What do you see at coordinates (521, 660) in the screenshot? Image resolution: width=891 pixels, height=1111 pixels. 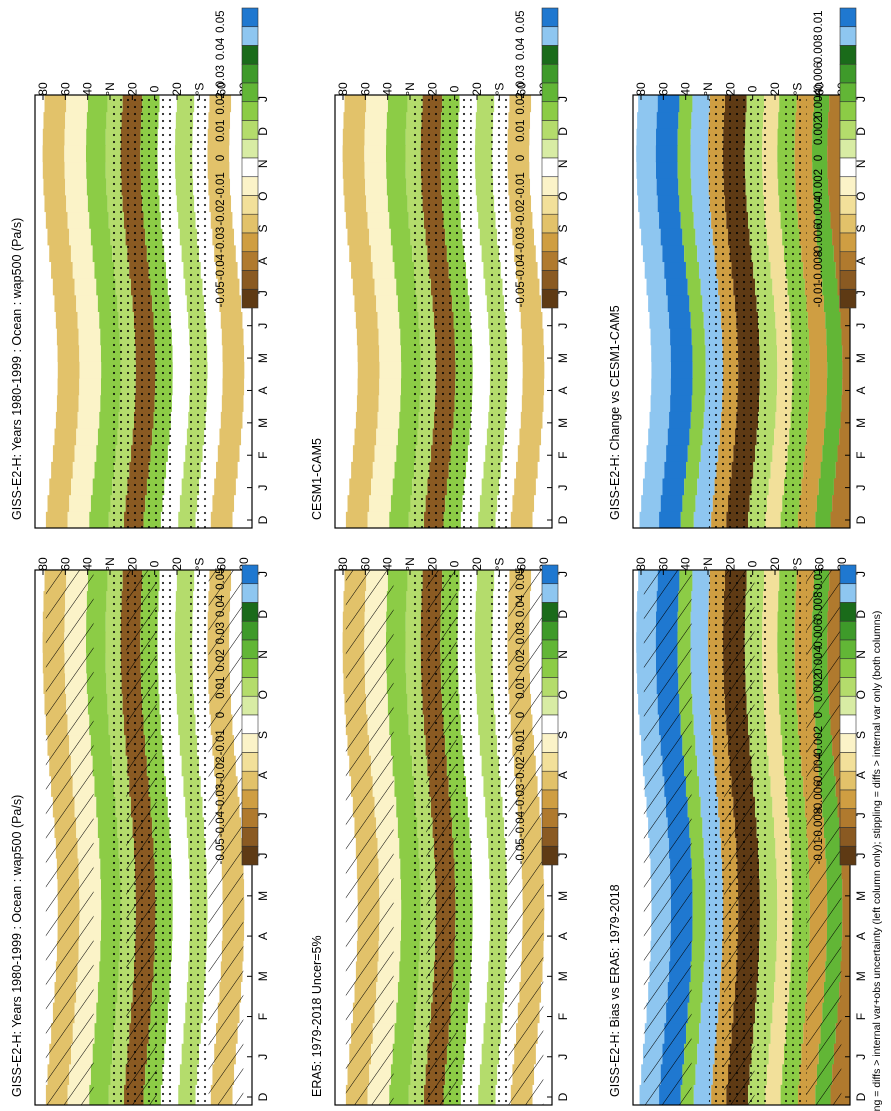 I see `colorbar-label: 0.02` at bounding box center [521, 660].